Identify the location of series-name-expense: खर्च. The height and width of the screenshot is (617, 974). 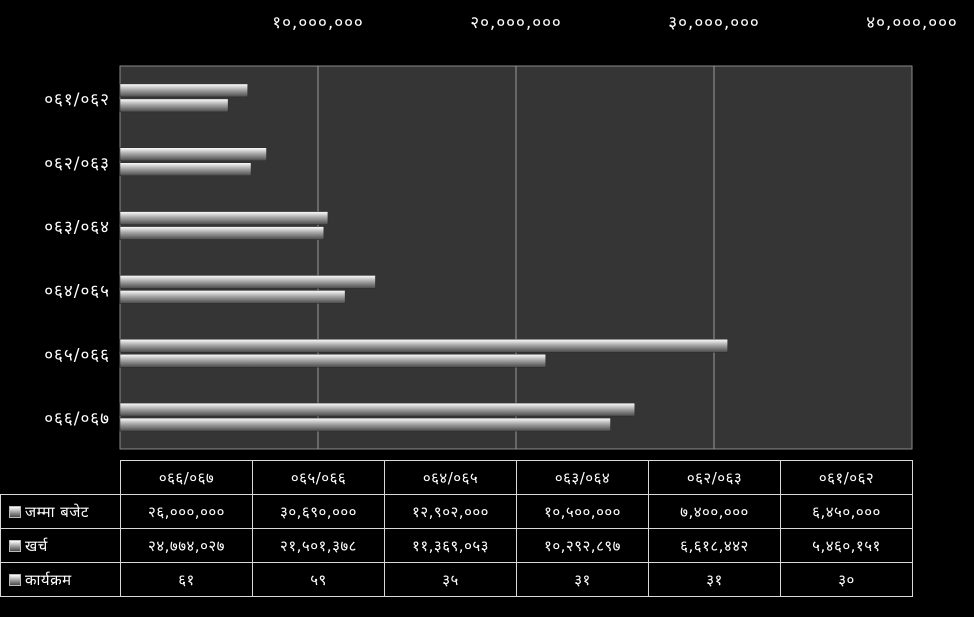
(36, 545).